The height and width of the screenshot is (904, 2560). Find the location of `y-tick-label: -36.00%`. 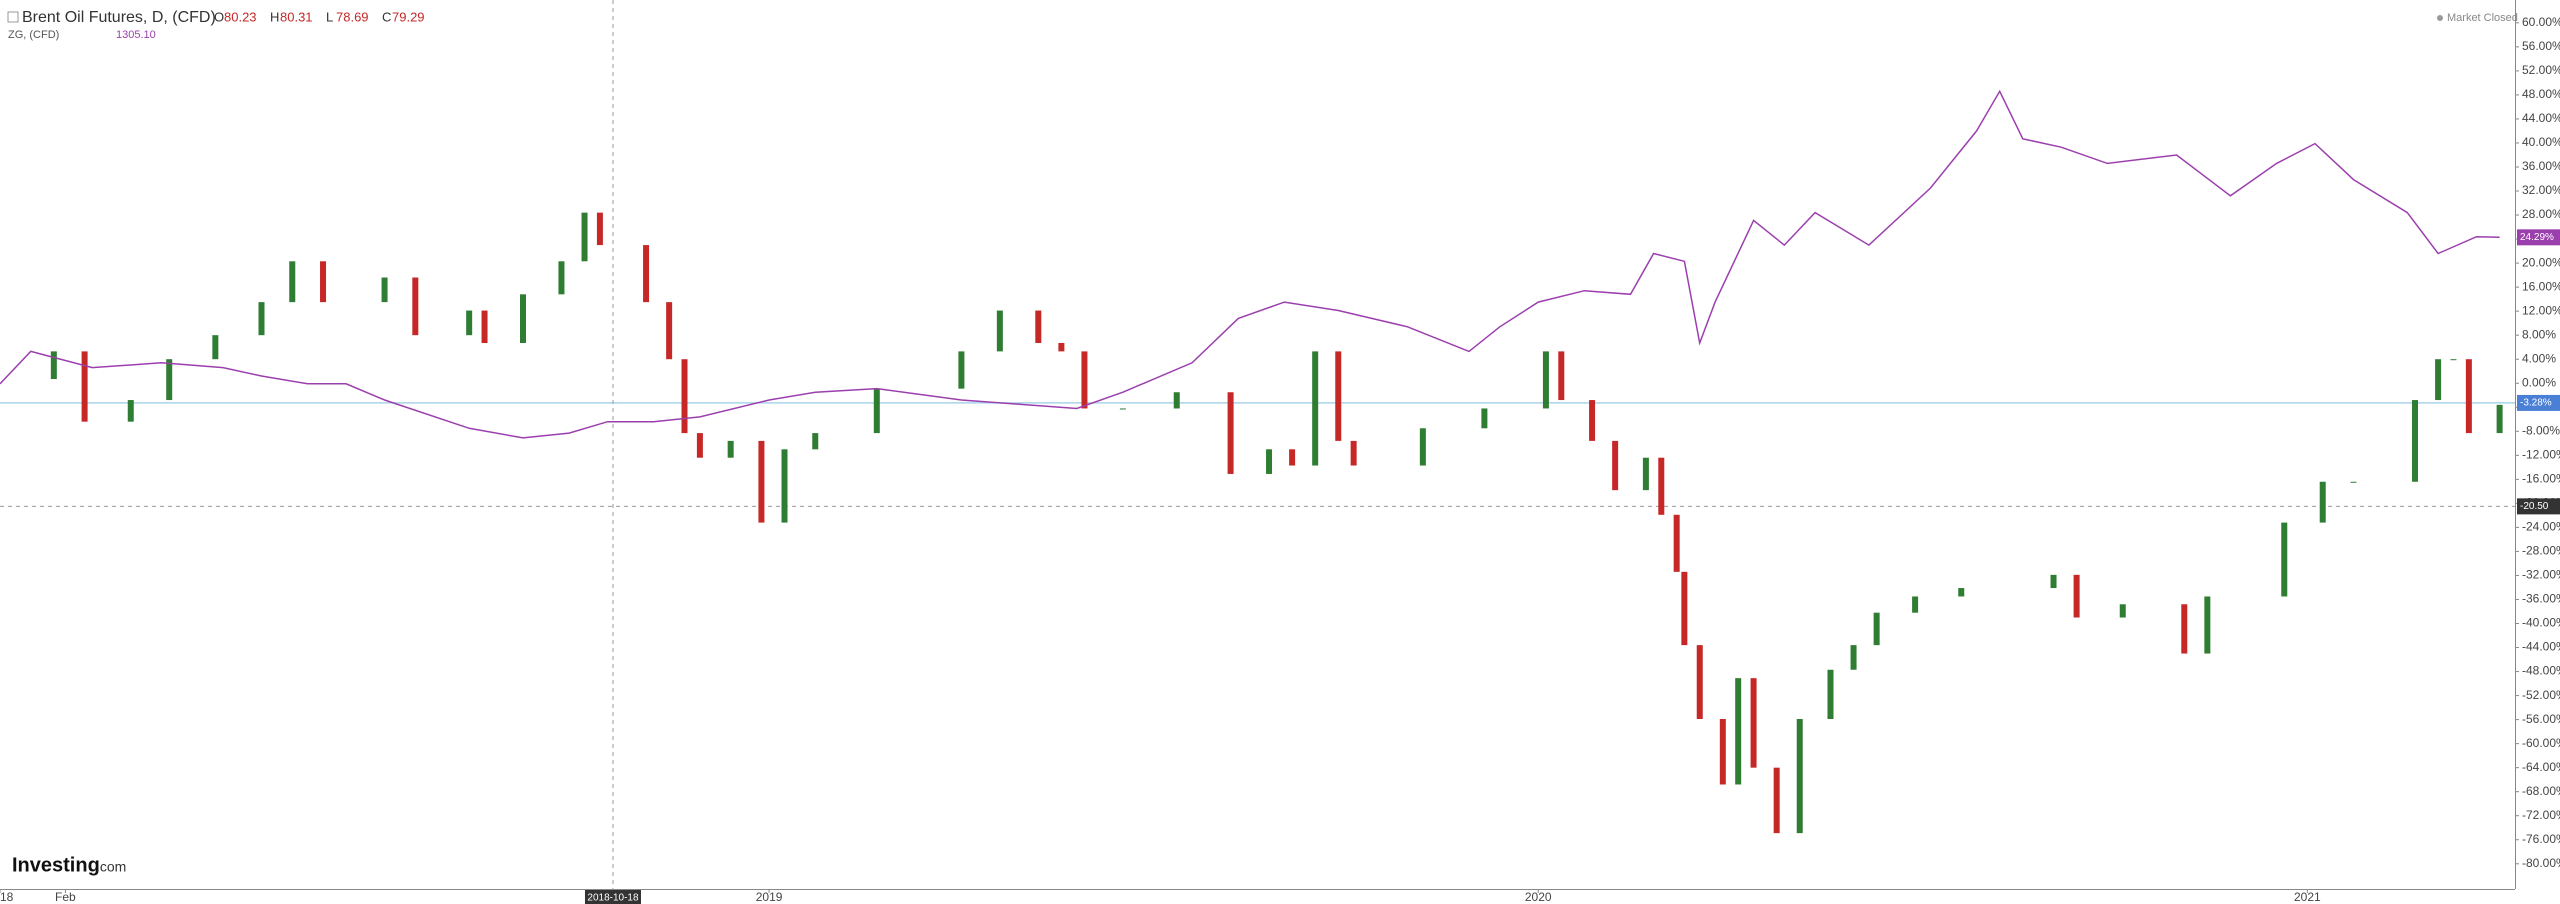

y-tick-label: -36.00% is located at coordinates (2541, 599).